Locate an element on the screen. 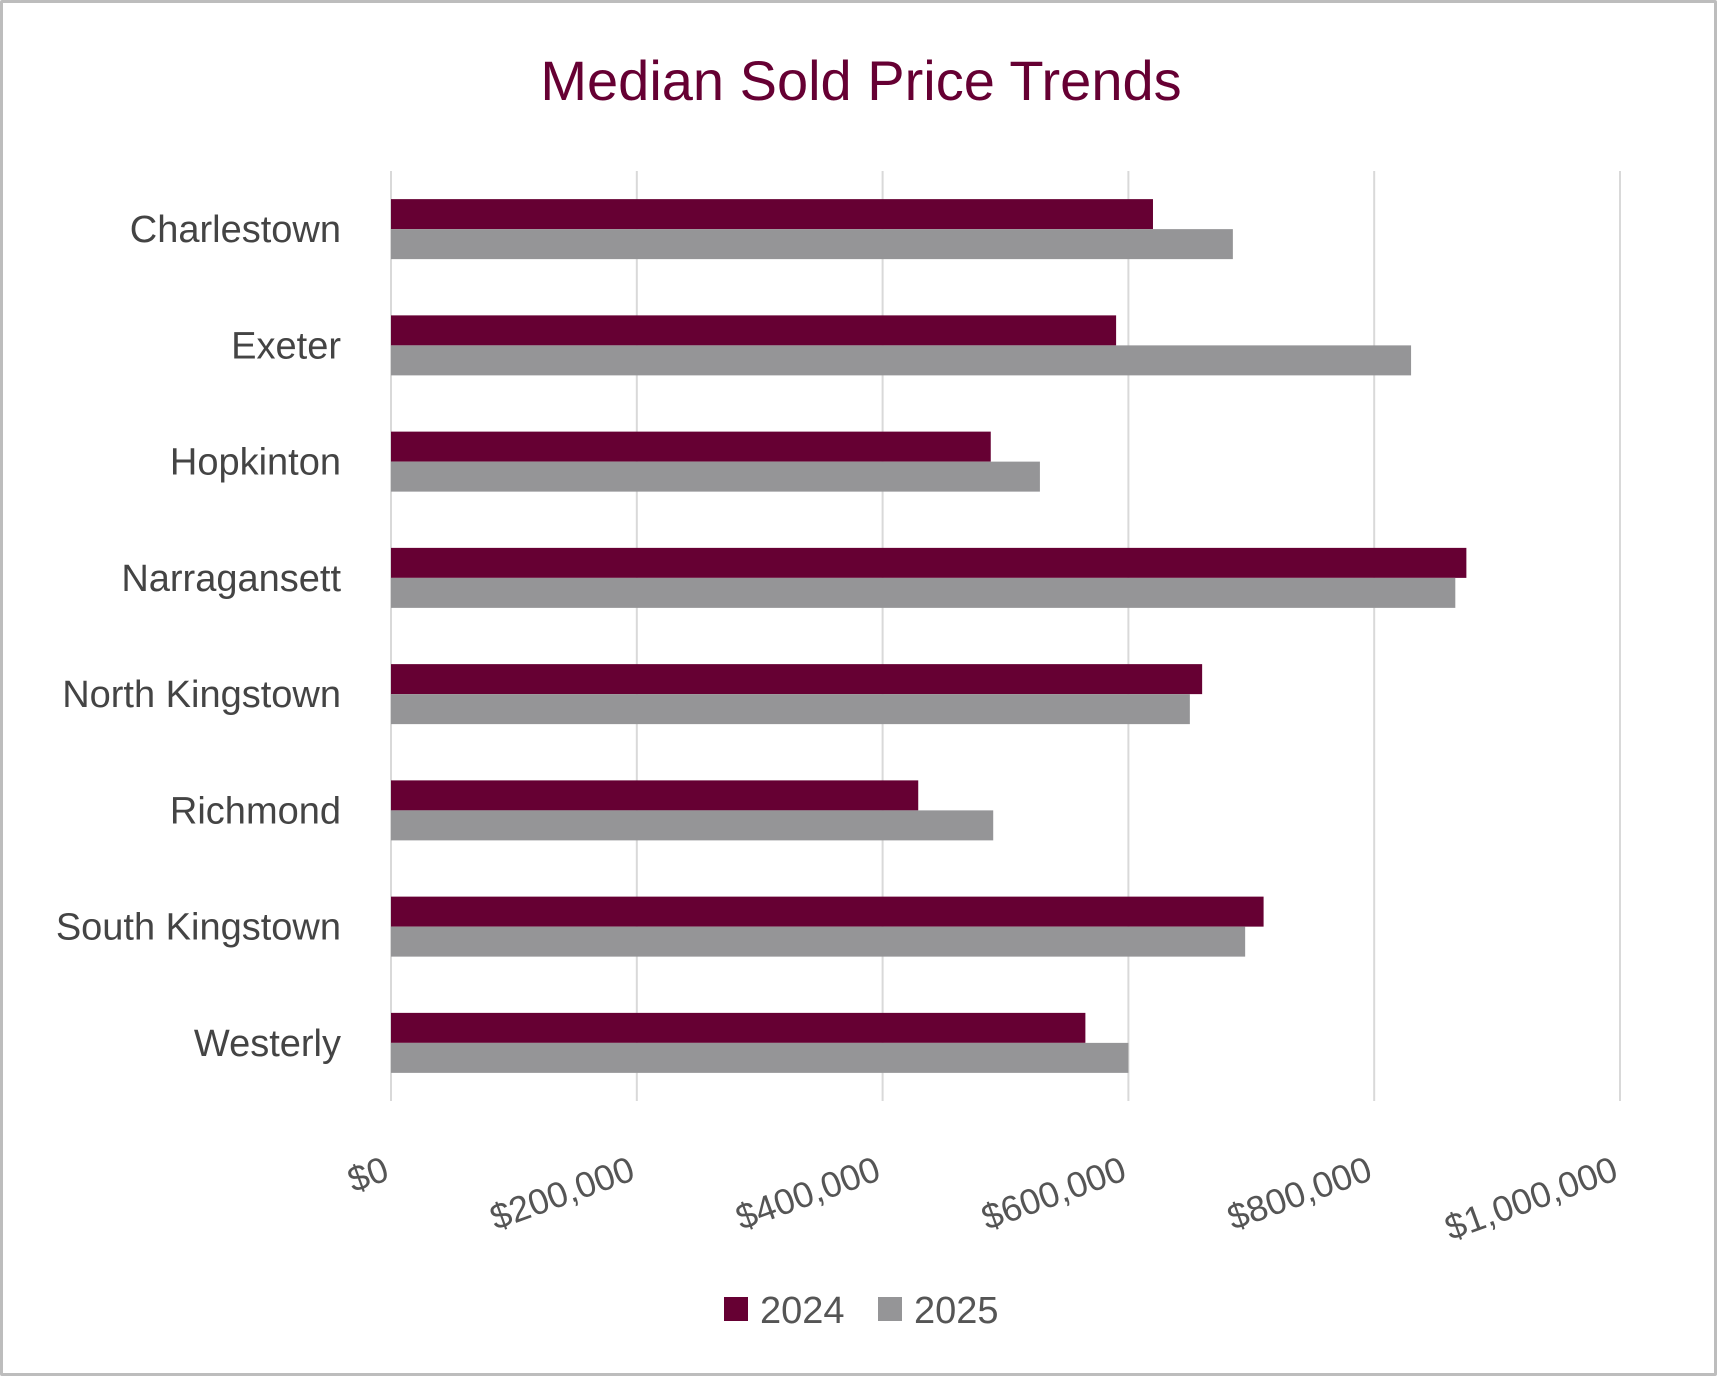  bar-hopkinton-2025: Hopkinton 2025: $528,000 is located at coordinates (715, 476).